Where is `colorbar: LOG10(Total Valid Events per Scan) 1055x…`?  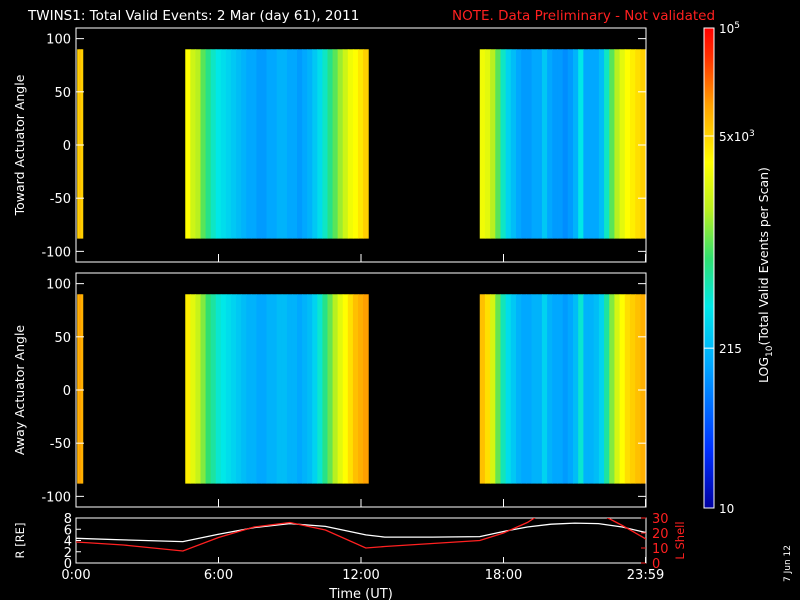
colorbar: LOG10(Total Valid Events per Scan) 1055x… is located at coordinates (739, 268).